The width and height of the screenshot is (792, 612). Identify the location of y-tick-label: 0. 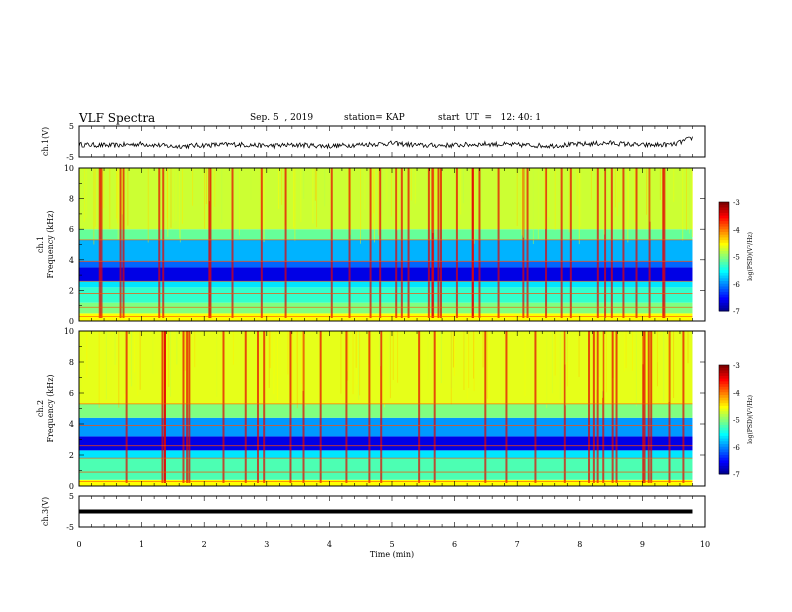
(71, 486).